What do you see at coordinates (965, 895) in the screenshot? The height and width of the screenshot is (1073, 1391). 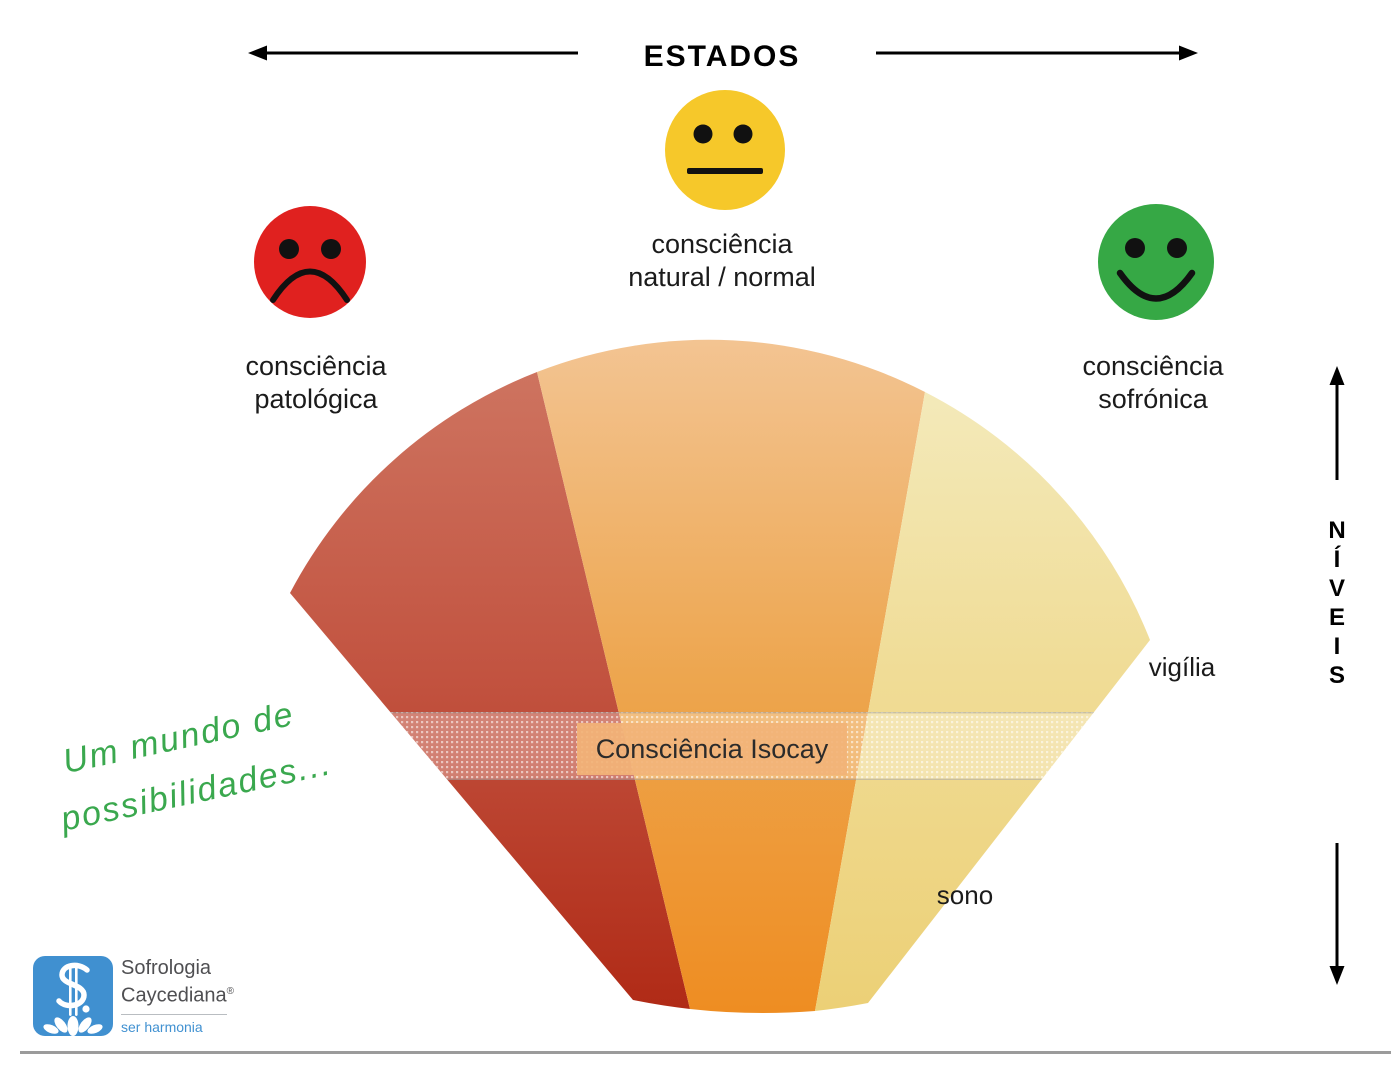 I see `level-label-sono: sono` at bounding box center [965, 895].